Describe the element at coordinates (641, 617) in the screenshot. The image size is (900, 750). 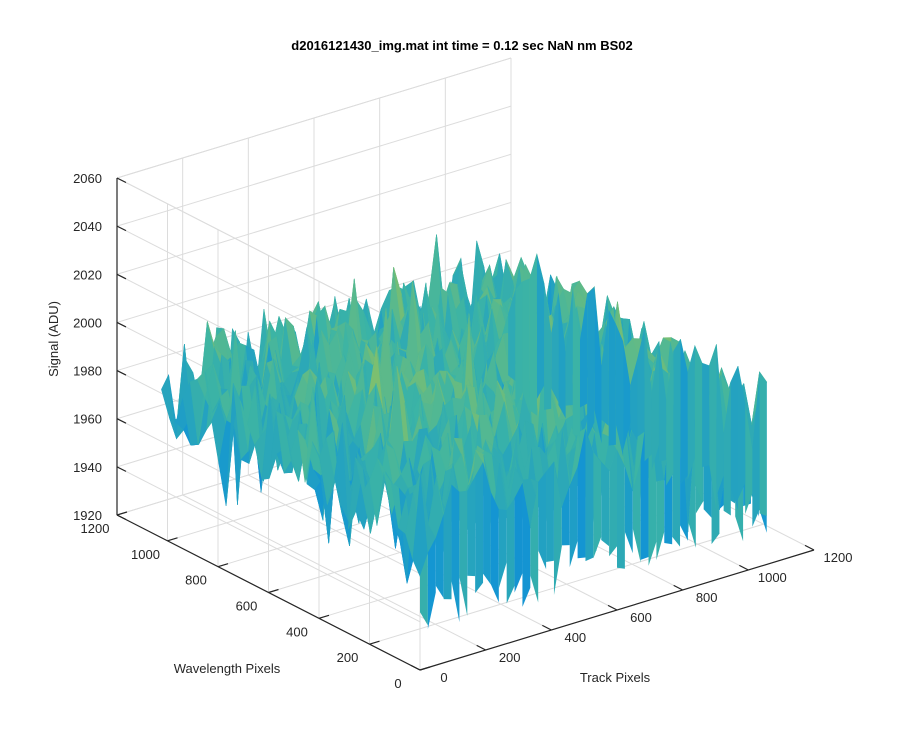
I see `x-tick-label: 600` at that location.